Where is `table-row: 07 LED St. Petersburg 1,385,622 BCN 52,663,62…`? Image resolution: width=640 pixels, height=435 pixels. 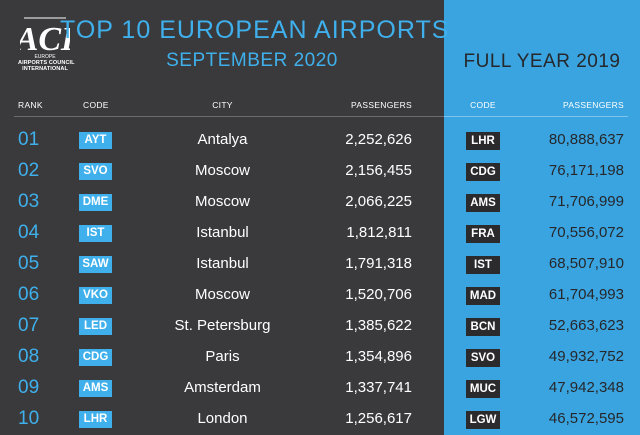 table-row: 07 LED St. Petersburg 1,385,622 BCN 52,663,62… is located at coordinates (320, 326).